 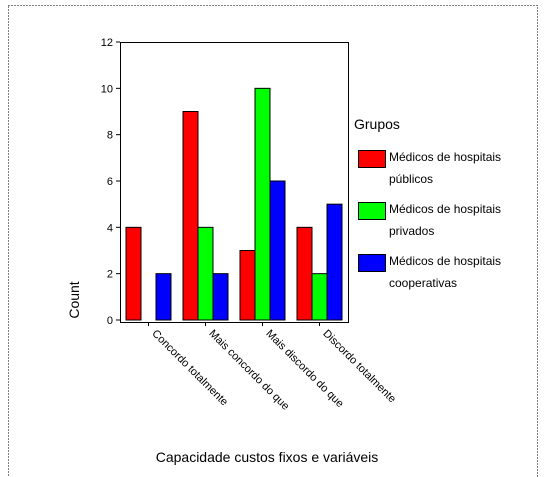 What do you see at coordinates (74, 299) in the screenshot?
I see `y-axis-title: Count` at bounding box center [74, 299].